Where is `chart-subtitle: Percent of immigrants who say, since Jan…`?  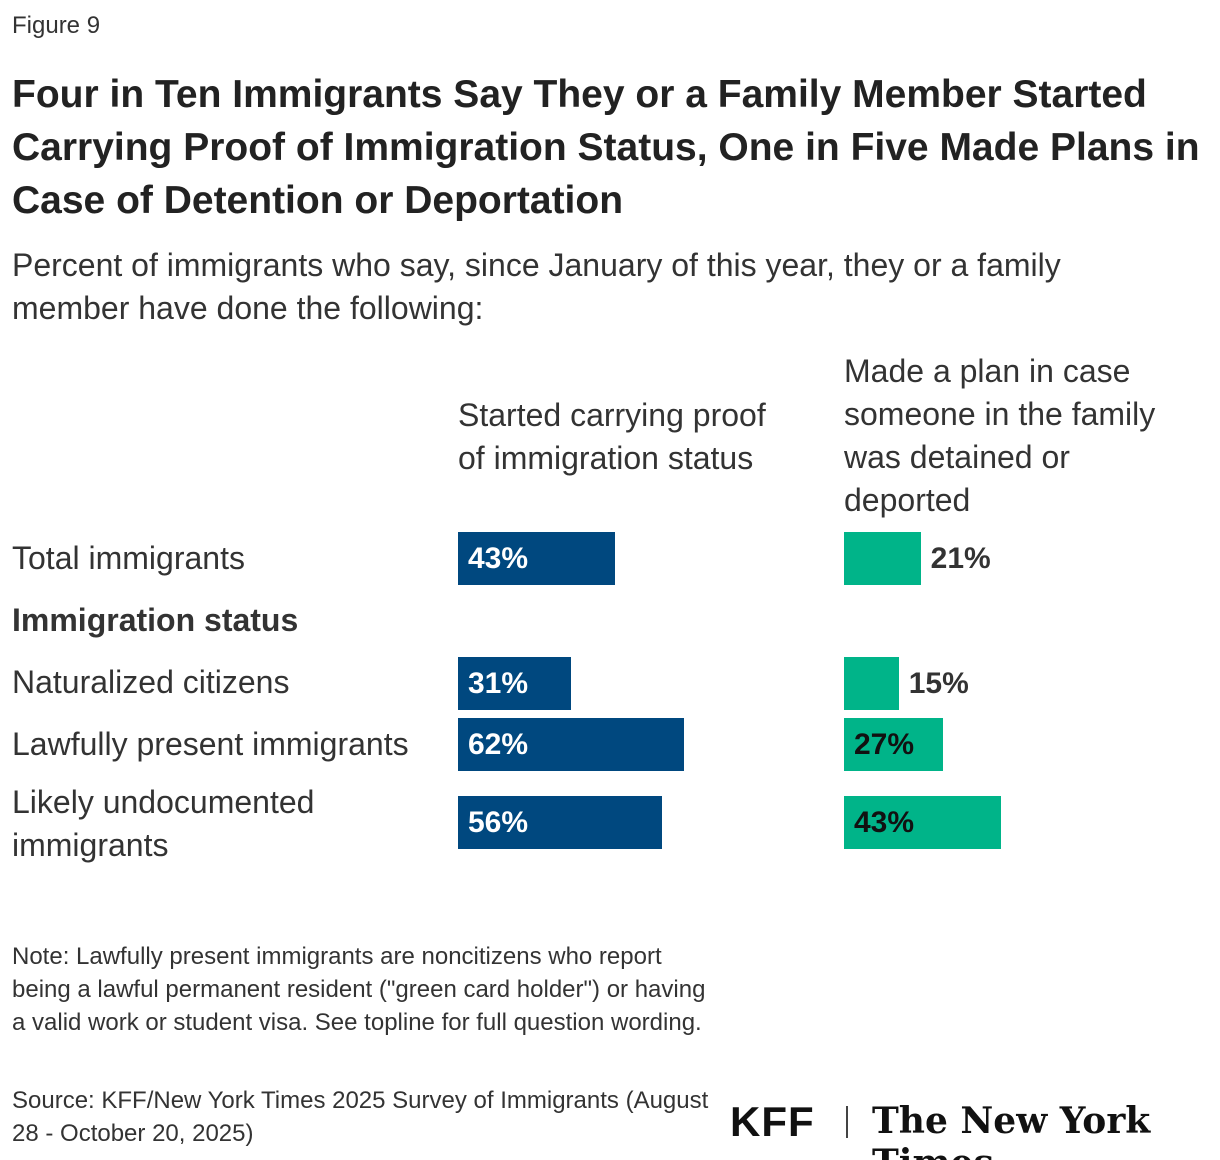 chart-subtitle: Percent of immigrants who say, since Jan… is located at coordinates (536, 286).